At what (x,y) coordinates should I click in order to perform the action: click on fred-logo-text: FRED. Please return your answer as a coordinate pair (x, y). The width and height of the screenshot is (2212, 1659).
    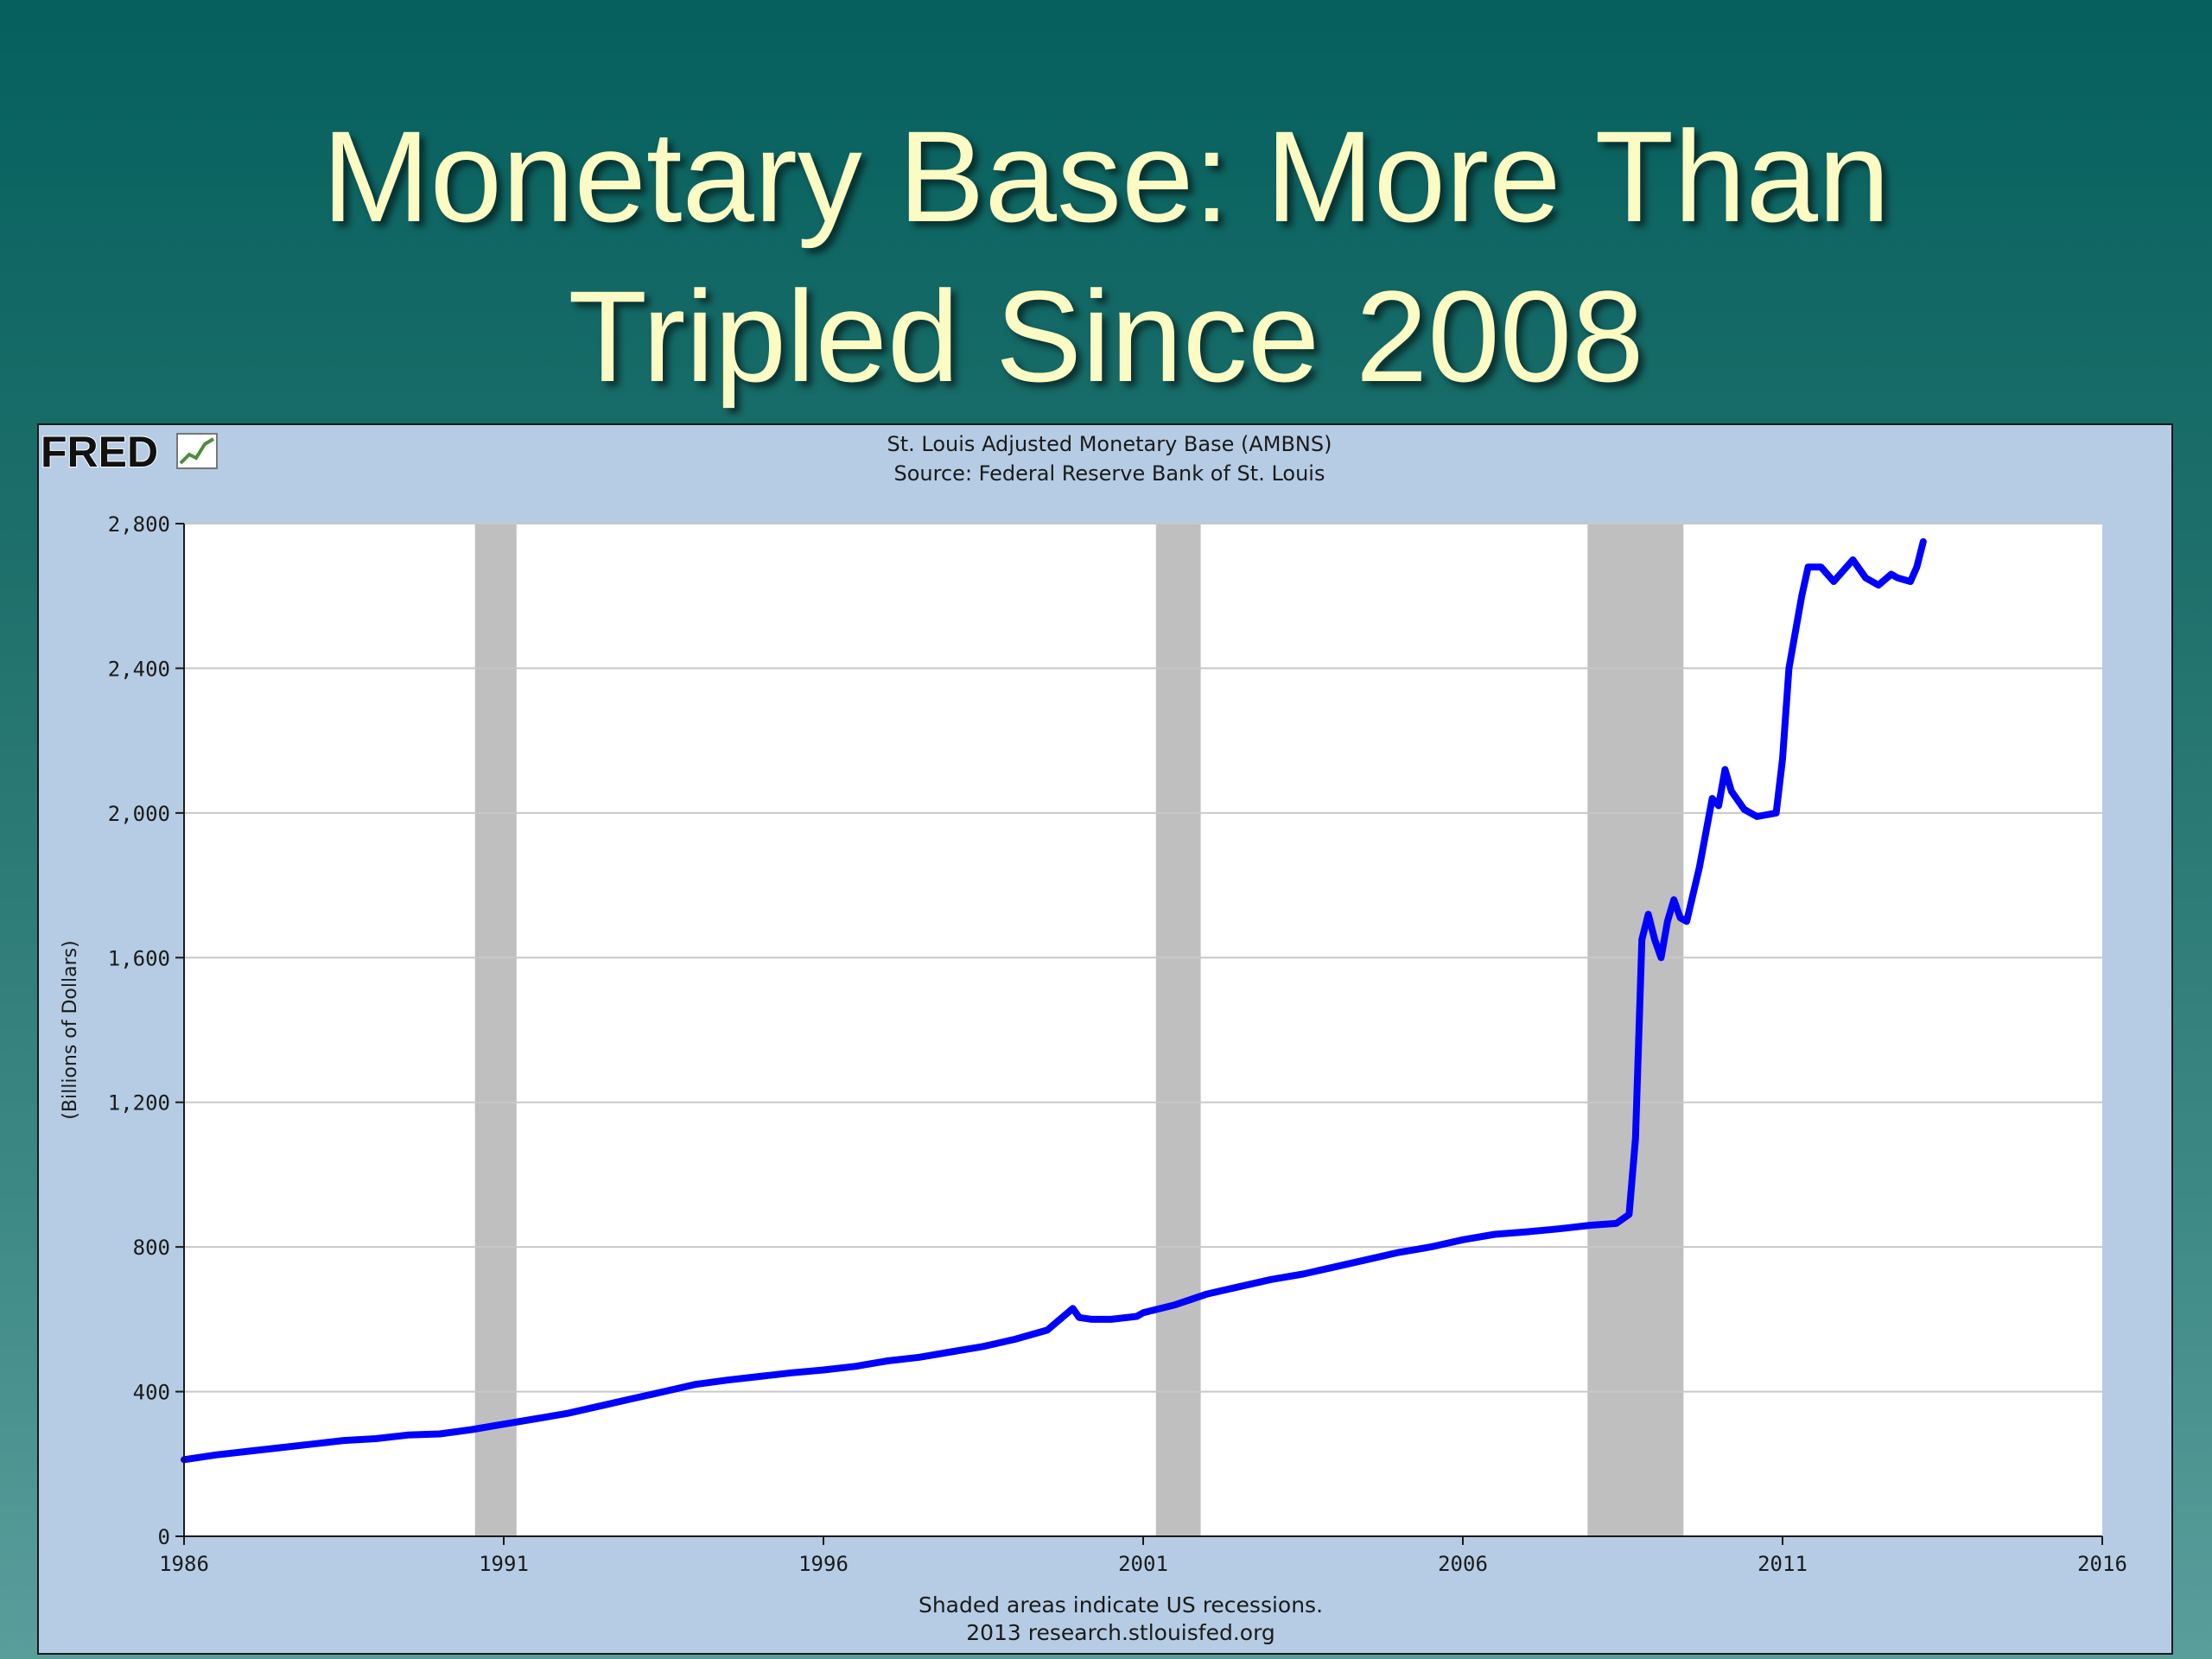
    Looking at the image, I should click on (99, 451).